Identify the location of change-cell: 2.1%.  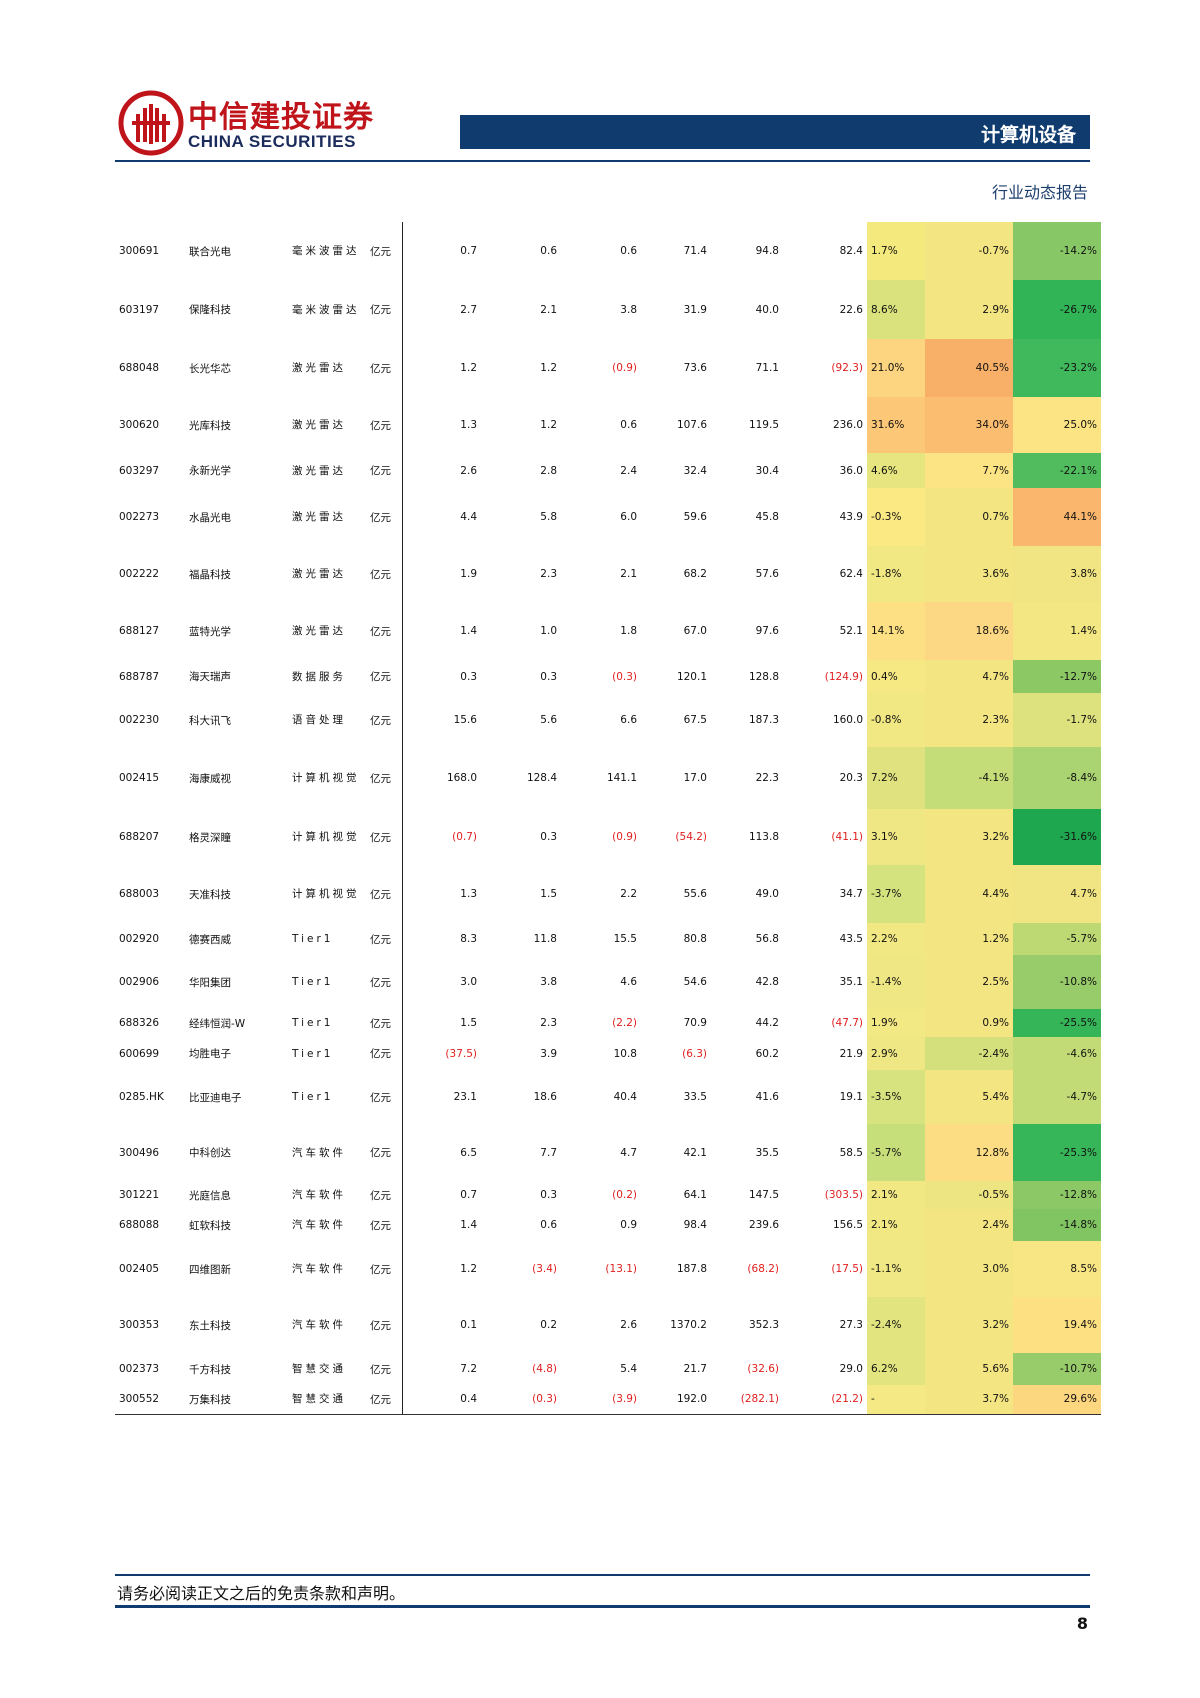
(896, 1195).